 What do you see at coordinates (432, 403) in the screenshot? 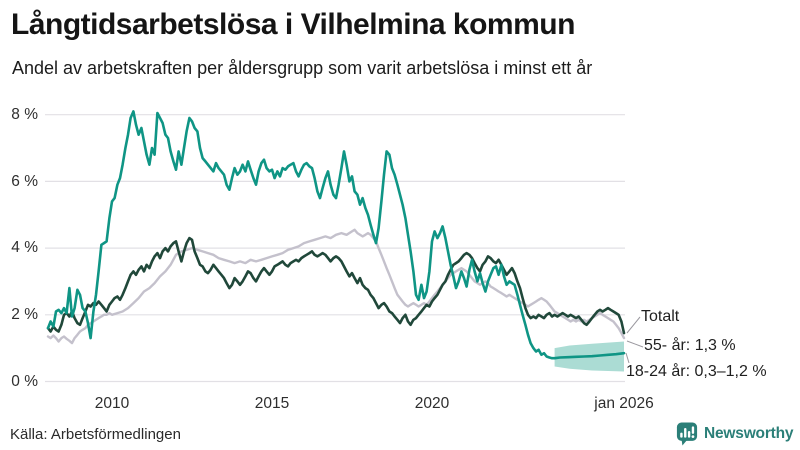
I see `x-axis-tick: 2020` at bounding box center [432, 403].